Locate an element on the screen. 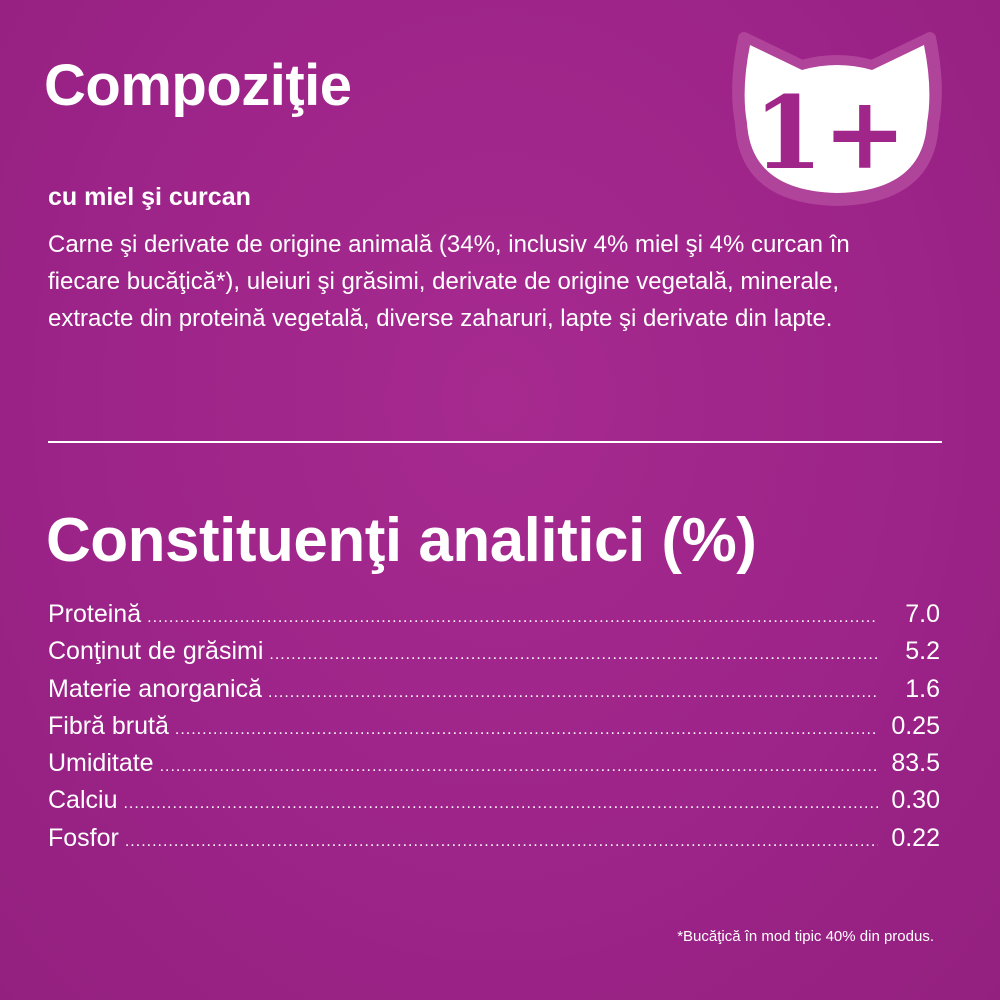 The width and height of the screenshot is (1000, 1000). analytics-title: Constituenţi analitici (%) is located at coordinates (401, 540).